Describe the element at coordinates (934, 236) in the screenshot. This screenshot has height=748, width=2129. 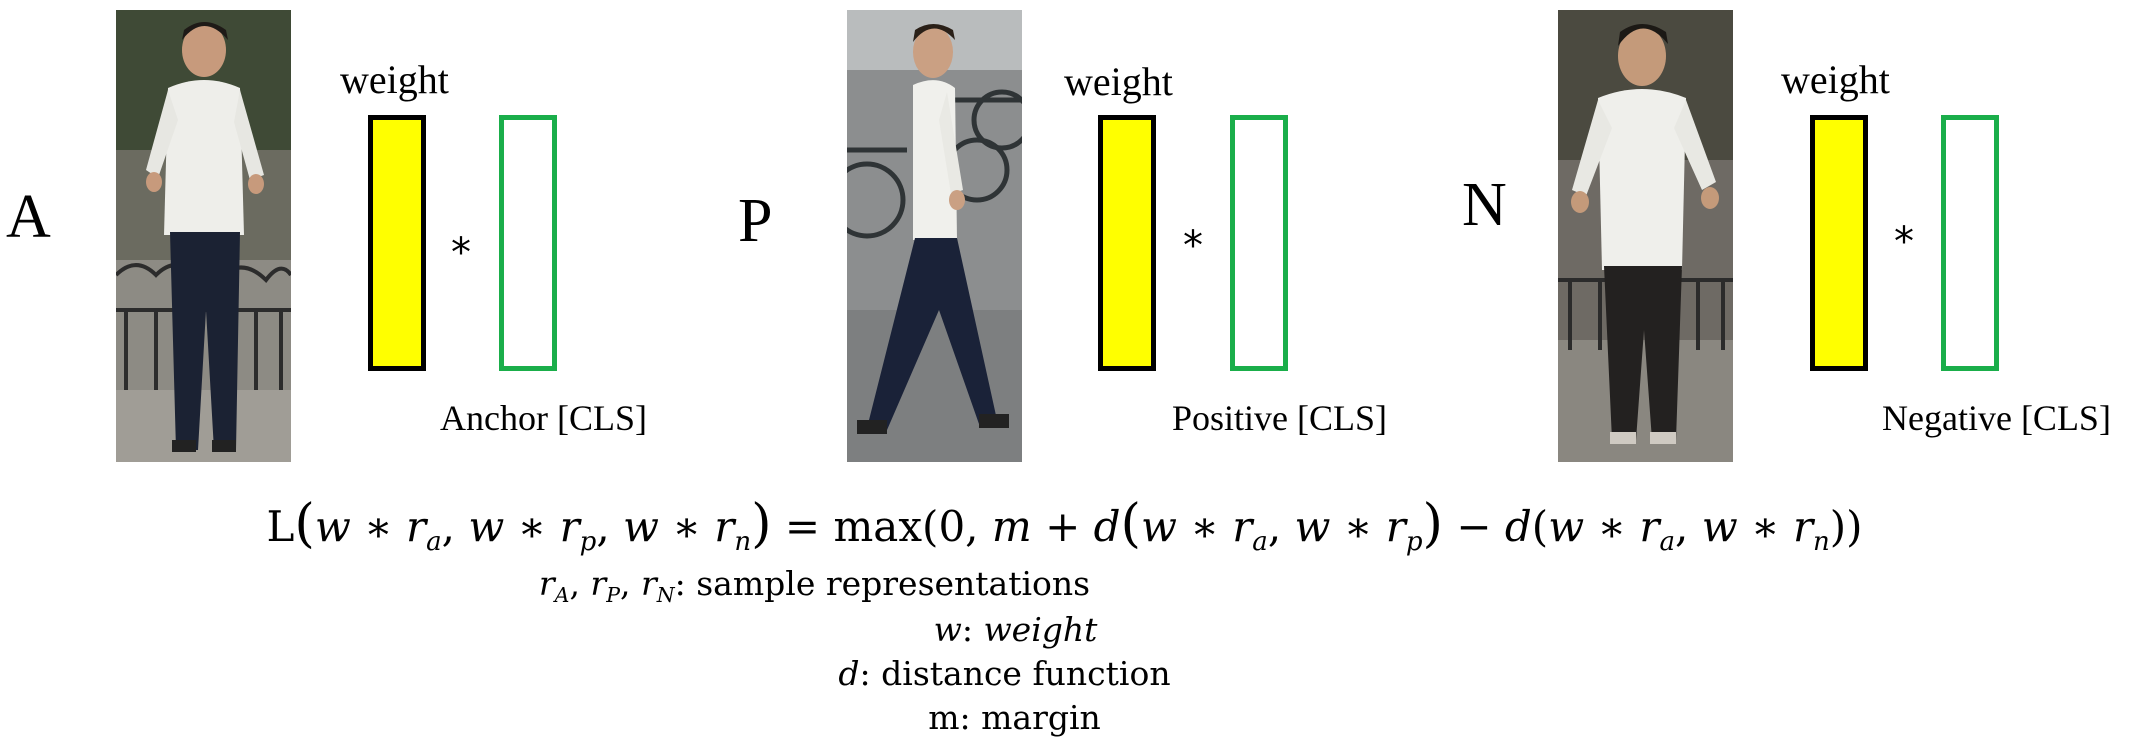
I see `positive-photo` at that location.